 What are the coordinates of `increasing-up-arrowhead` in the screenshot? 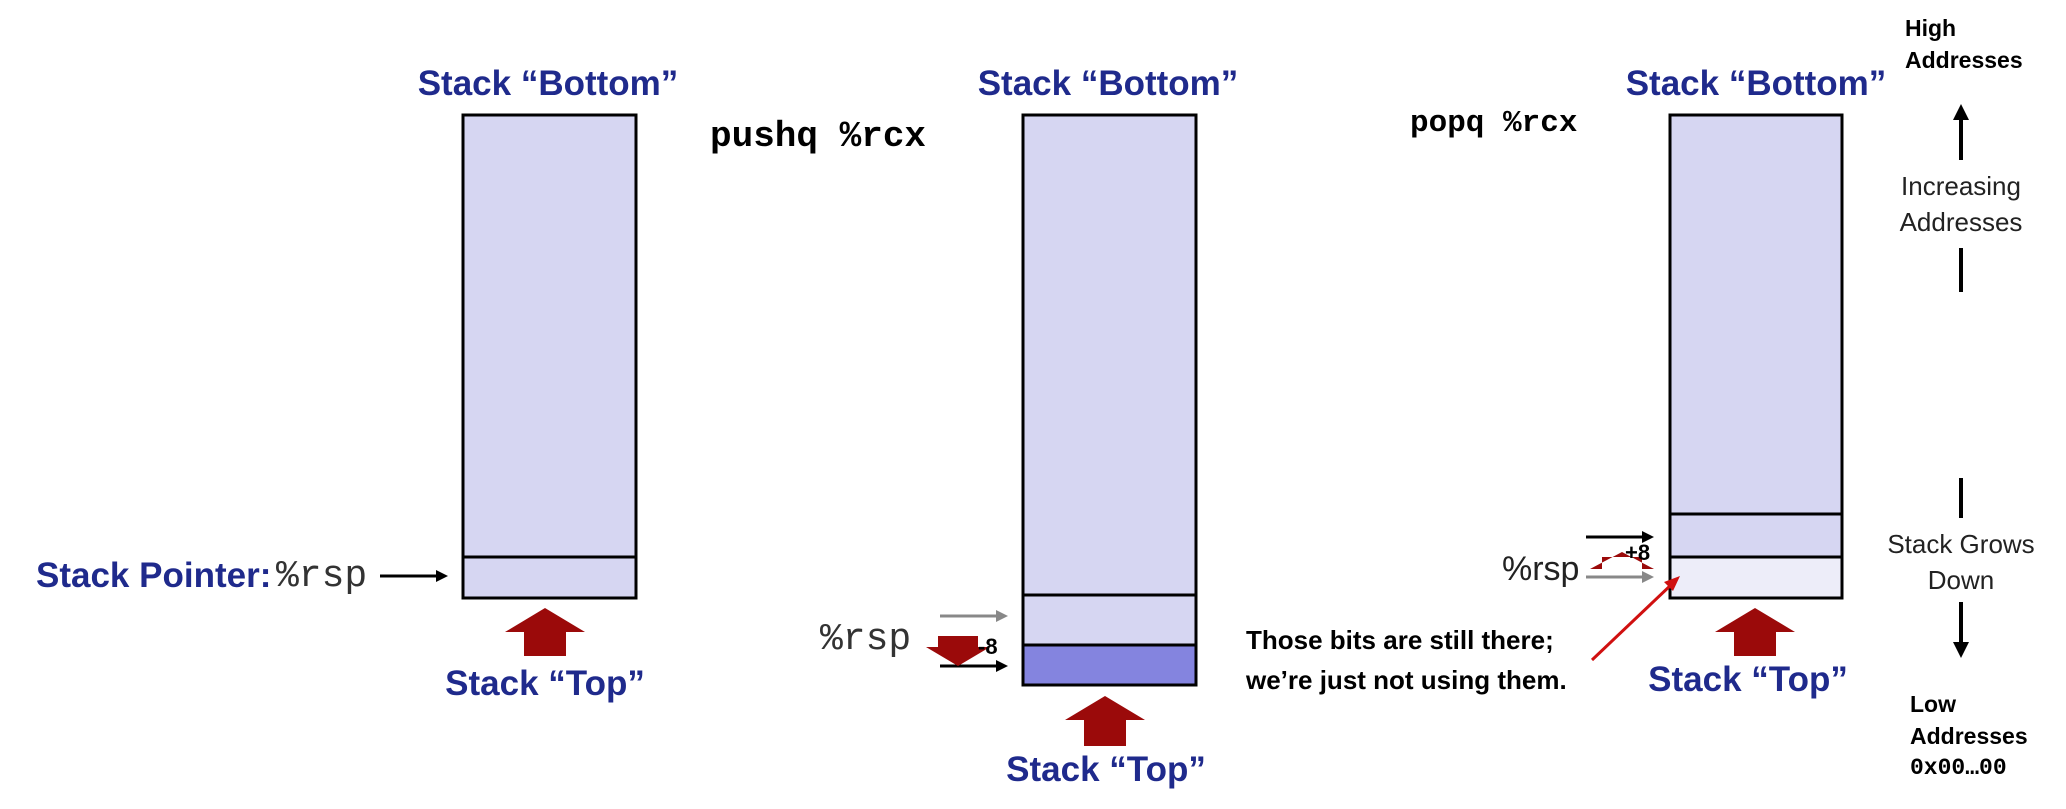 It's located at (1961, 112).